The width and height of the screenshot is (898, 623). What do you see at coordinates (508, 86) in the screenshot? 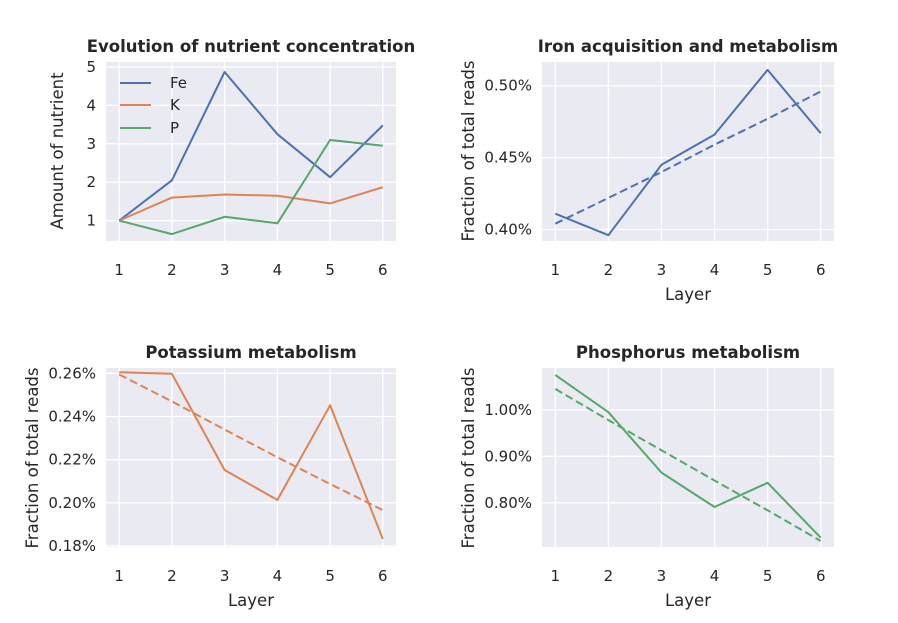
I see `y-tick-label: 0.50%` at bounding box center [508, 86].